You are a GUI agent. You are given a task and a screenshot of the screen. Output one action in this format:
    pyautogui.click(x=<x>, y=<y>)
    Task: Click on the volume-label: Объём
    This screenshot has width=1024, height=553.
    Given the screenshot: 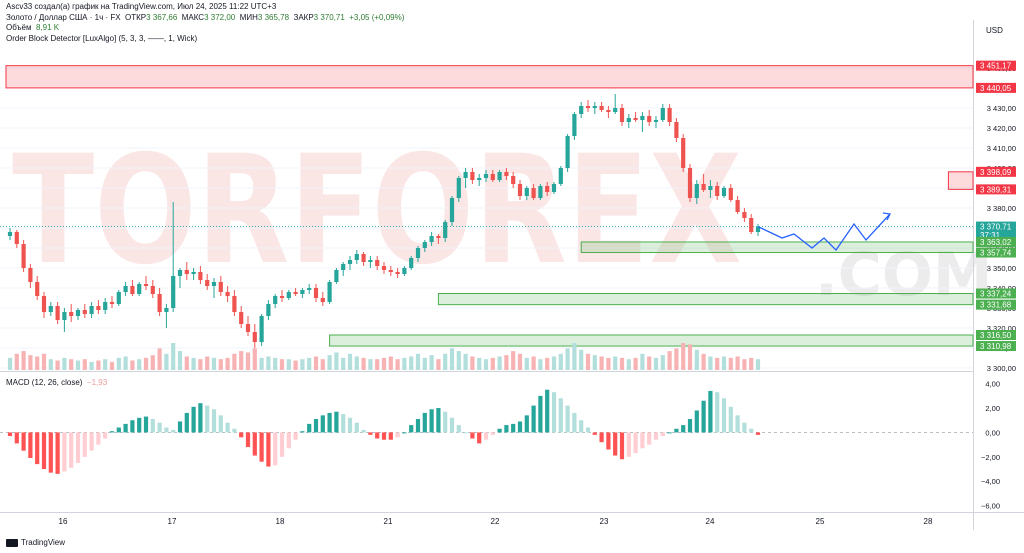 What is the action you would take?
    pyautogui.click(x=19, y=27)
    